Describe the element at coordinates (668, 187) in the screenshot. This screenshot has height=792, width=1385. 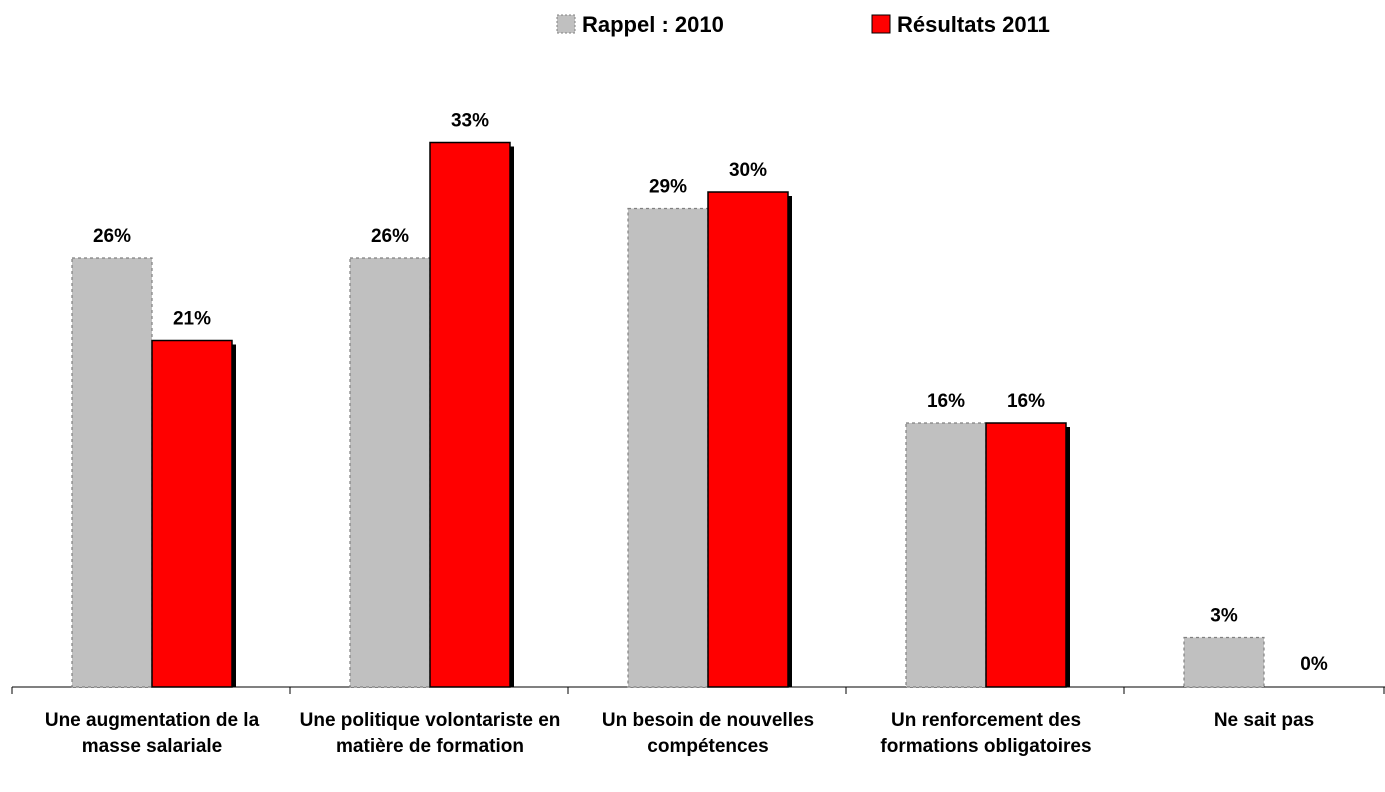
I see `data-label: 29%` at that location.